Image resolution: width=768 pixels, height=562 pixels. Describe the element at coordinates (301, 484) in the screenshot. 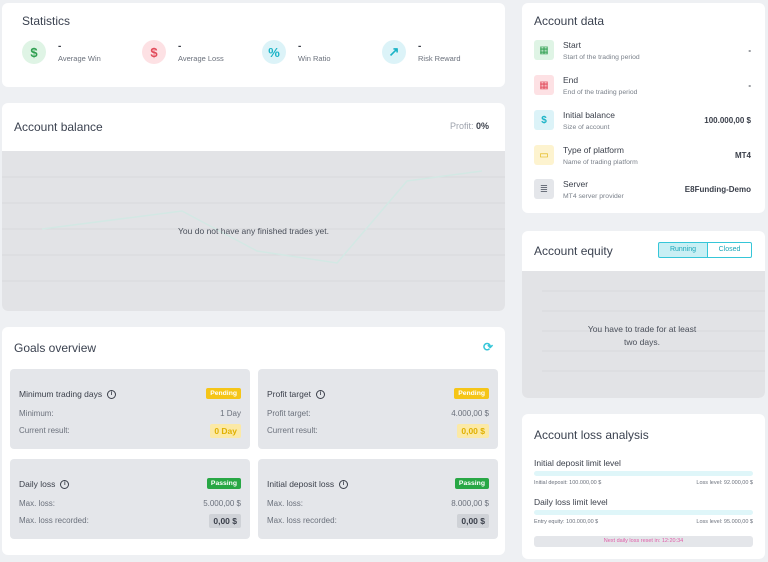

I see `goal-title: Initial deposit loss` at that location.